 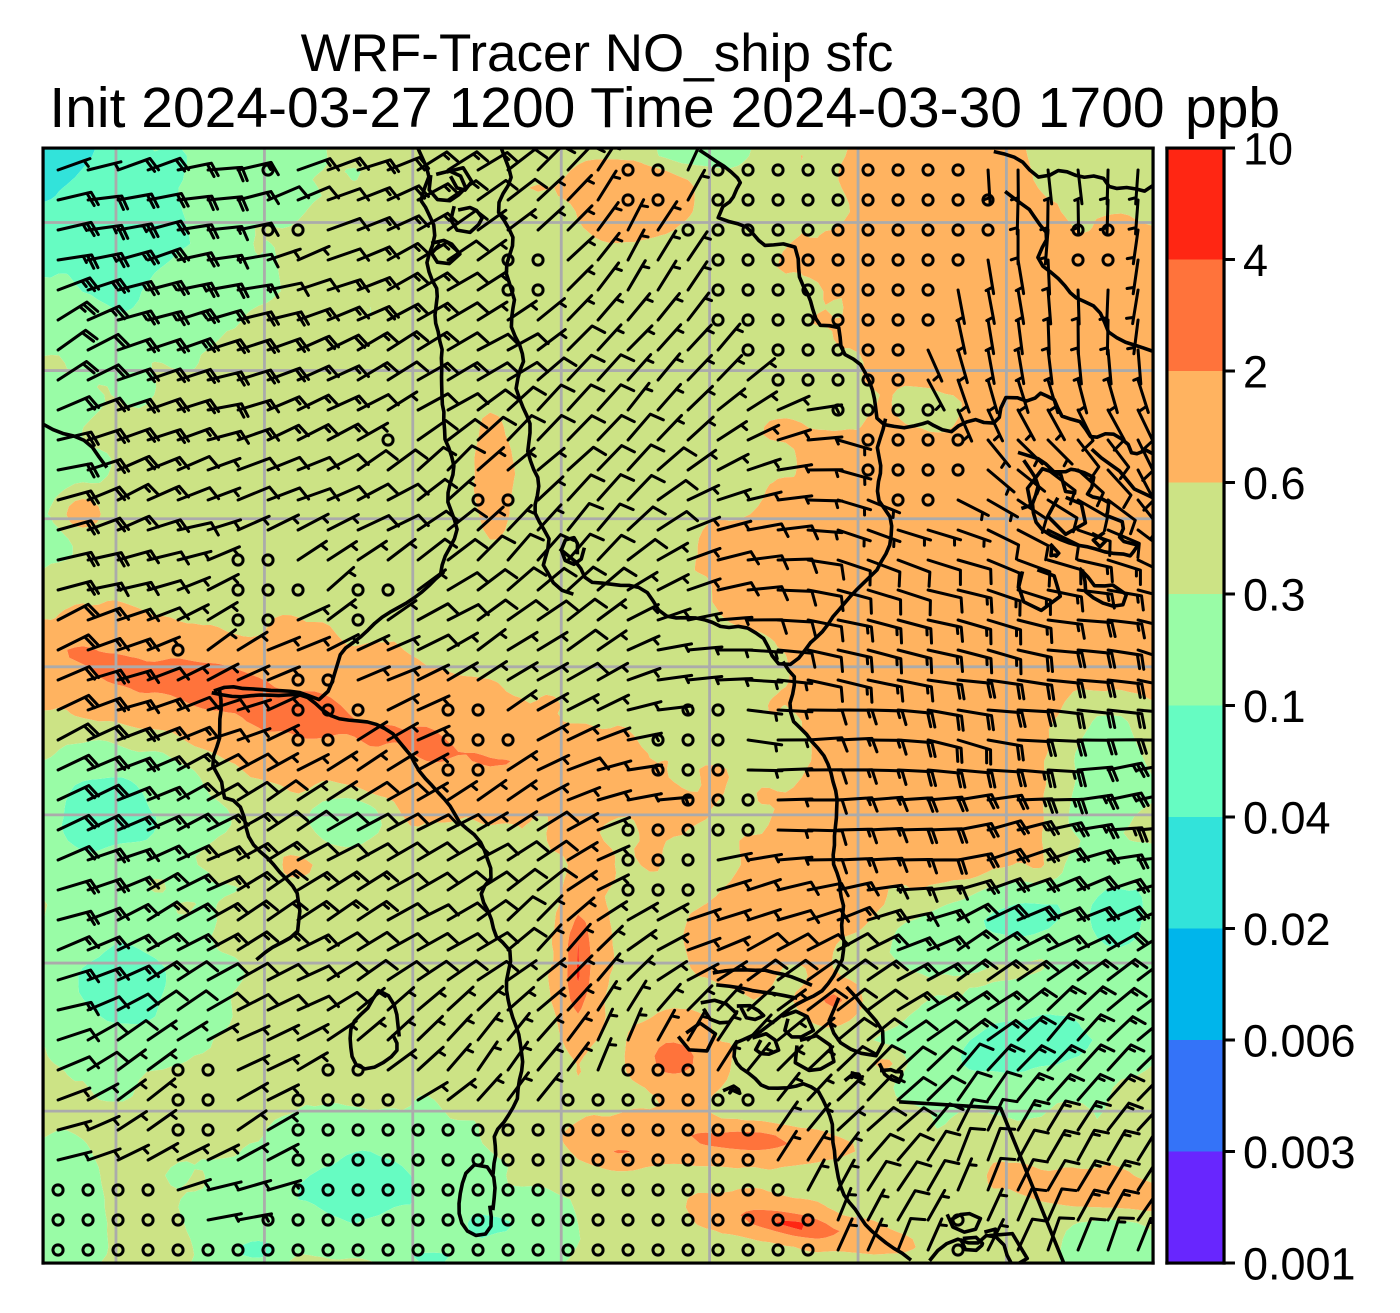 I want to click on svg-text: 0.001, so click(x=1299, y=1263).